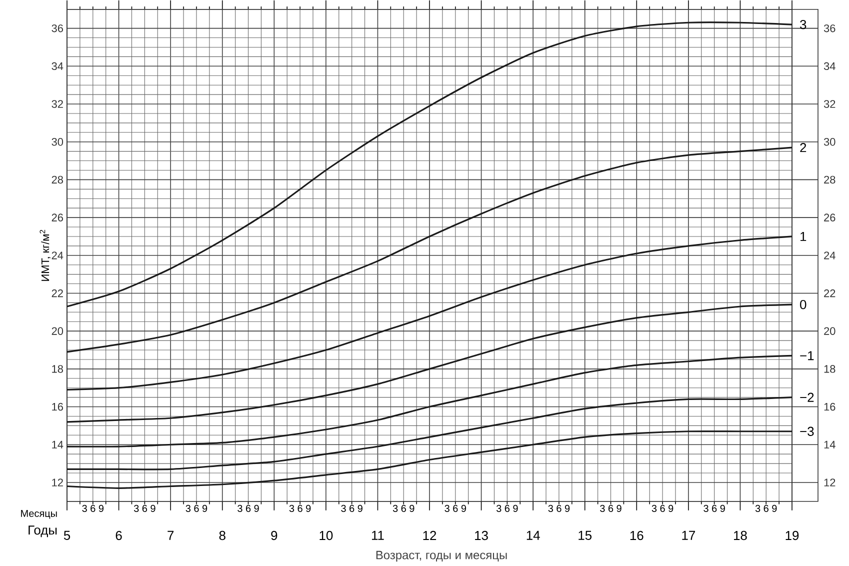 This screenshot has height=566, width=849. Describe the element at coordinates (740, 535) in the screenshot. I see `x-tick-label: 18` at that location.